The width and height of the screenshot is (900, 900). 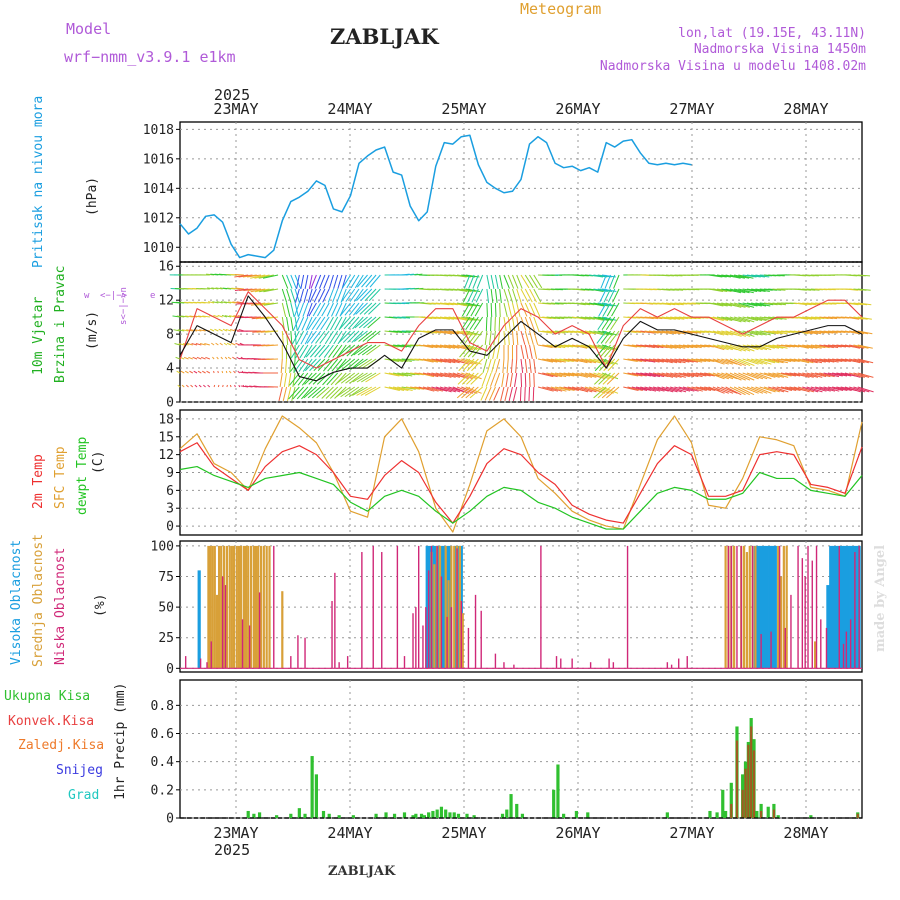 What do you see at coordinates (158, 218) in the screenshot?
I see `y-tick-label: 1012` at bounding box center [158, 218].